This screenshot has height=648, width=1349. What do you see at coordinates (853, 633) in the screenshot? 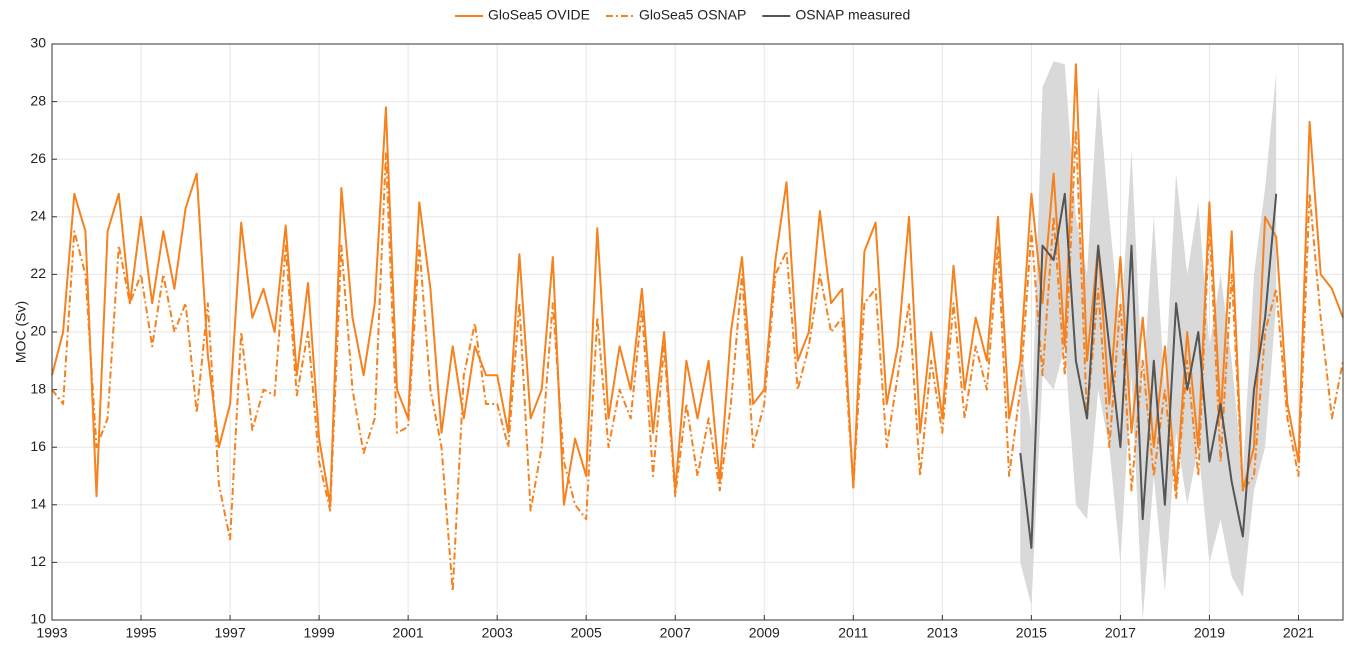
I see `x-tick-label: 2011` at bounding box center [853, 633].